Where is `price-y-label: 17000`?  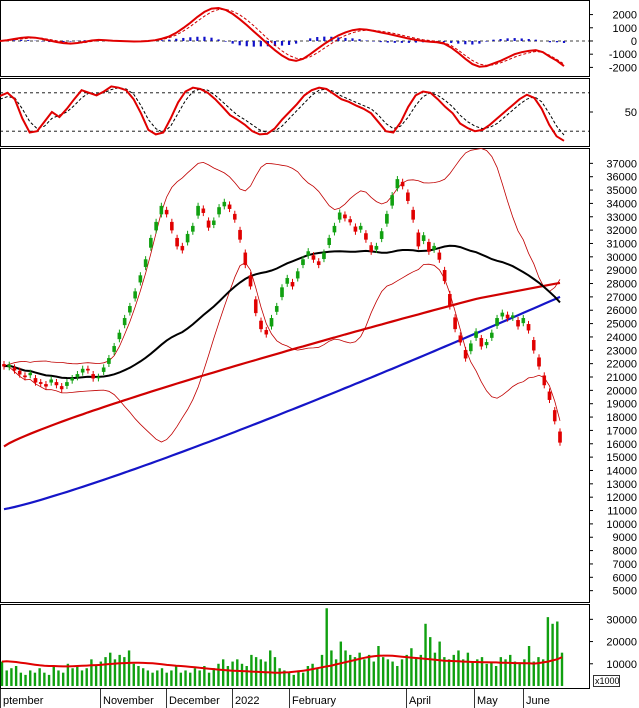
price-y-label: 17000 is located at coordinates (621, 431).